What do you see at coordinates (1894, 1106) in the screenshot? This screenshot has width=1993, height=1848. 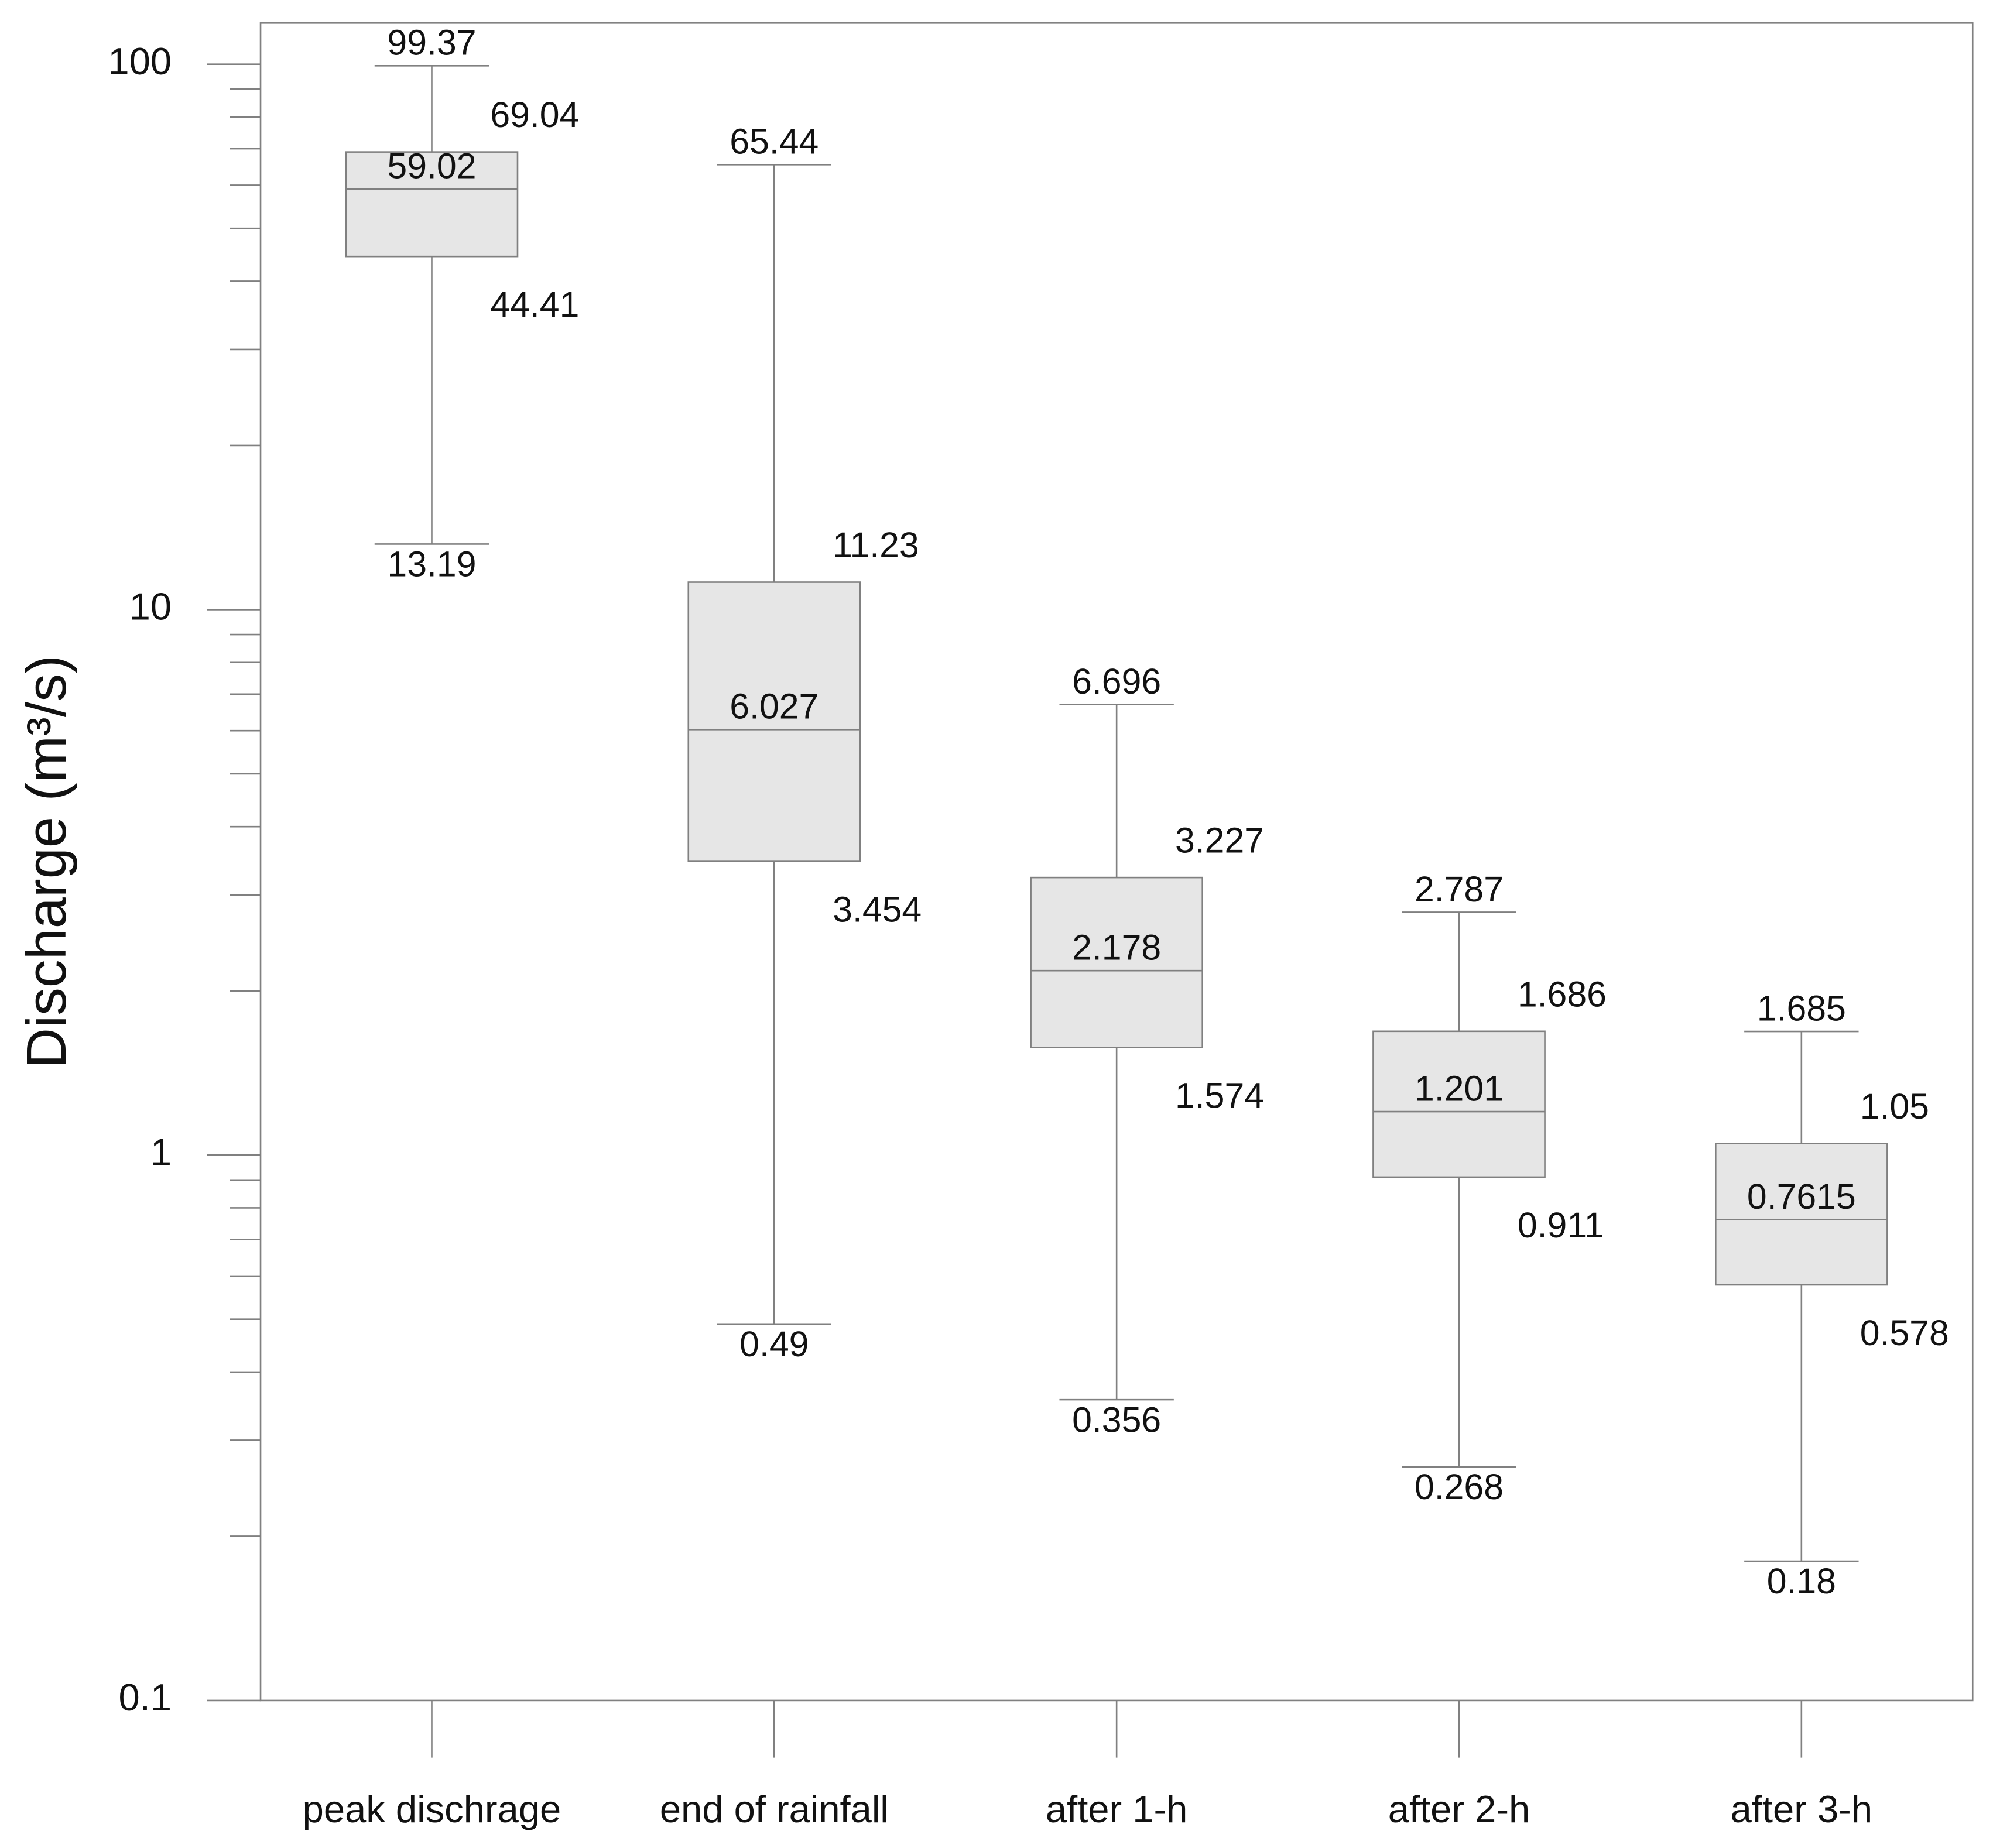 I see `q3-label: 1.05` at bounding box center [1894, 1106].